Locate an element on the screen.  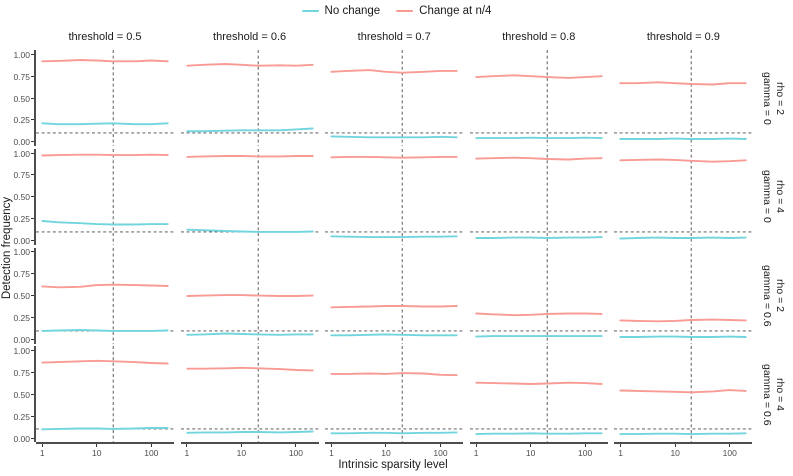
facet-header: threshold = 0.6 is located at coordinates (250, 37).